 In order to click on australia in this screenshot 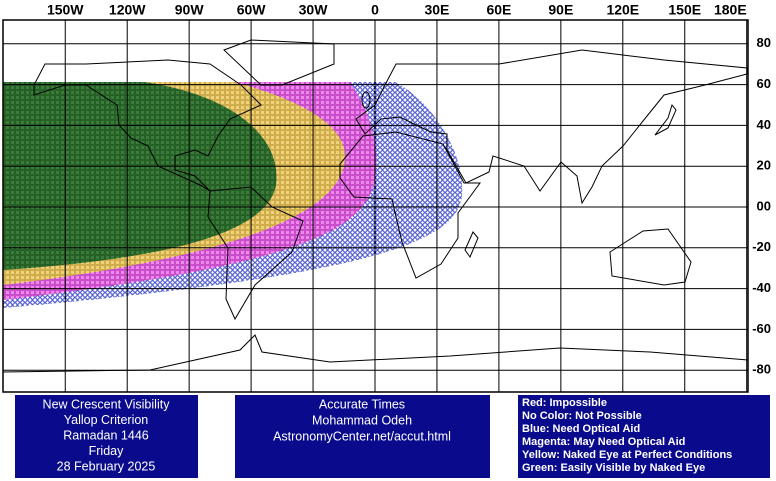, I will do `click(650, 257)`.